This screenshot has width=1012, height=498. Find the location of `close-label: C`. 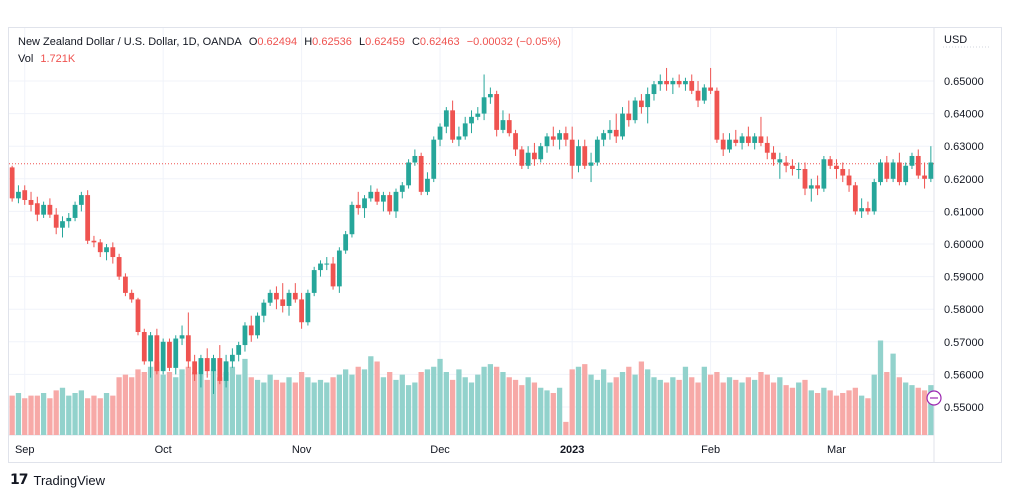

close-label: C is located at coordinates (415, 42).